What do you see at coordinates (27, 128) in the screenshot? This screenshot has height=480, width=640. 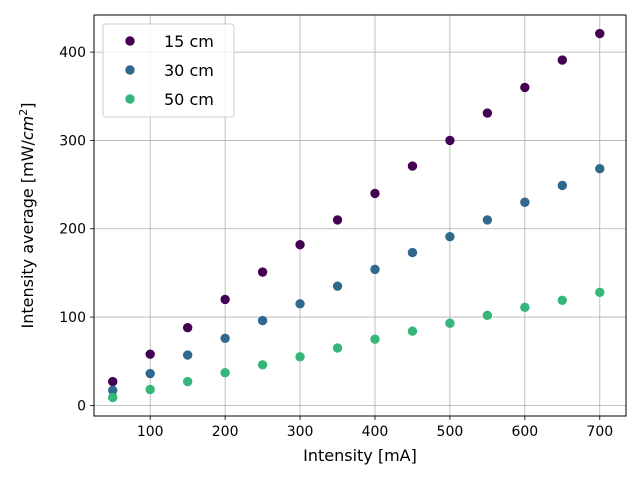 I see `y-axis-label-unit: cm` at bounding box center [27, 128].